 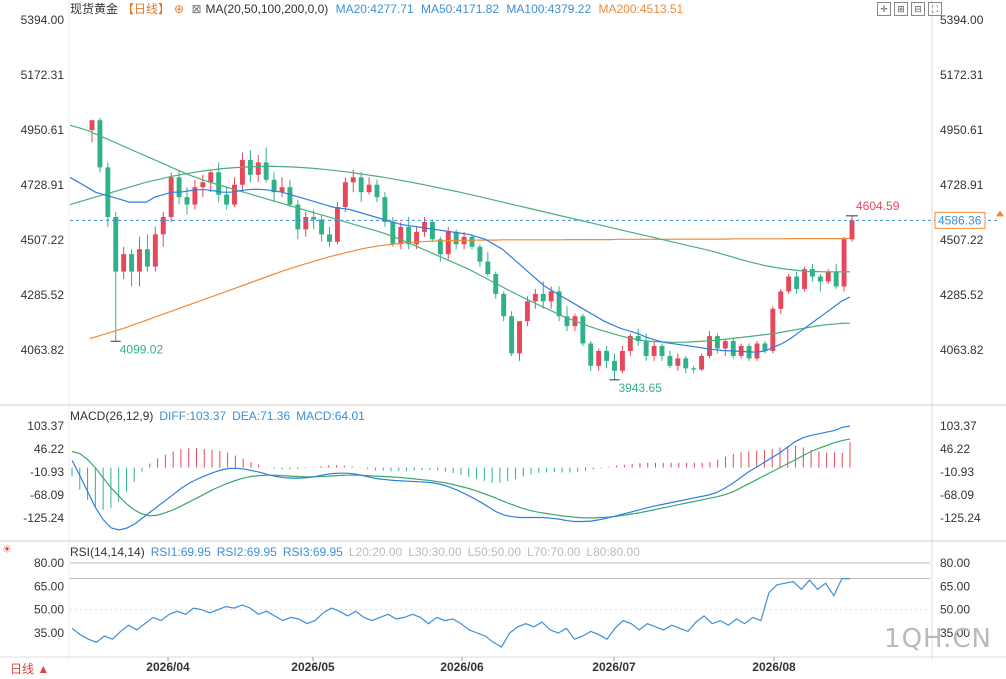 What do you see at coordinates (312, 552) in the screenshot?
I see `rsi3-value: RSI3:69.95` at bounding box center [312, 552].